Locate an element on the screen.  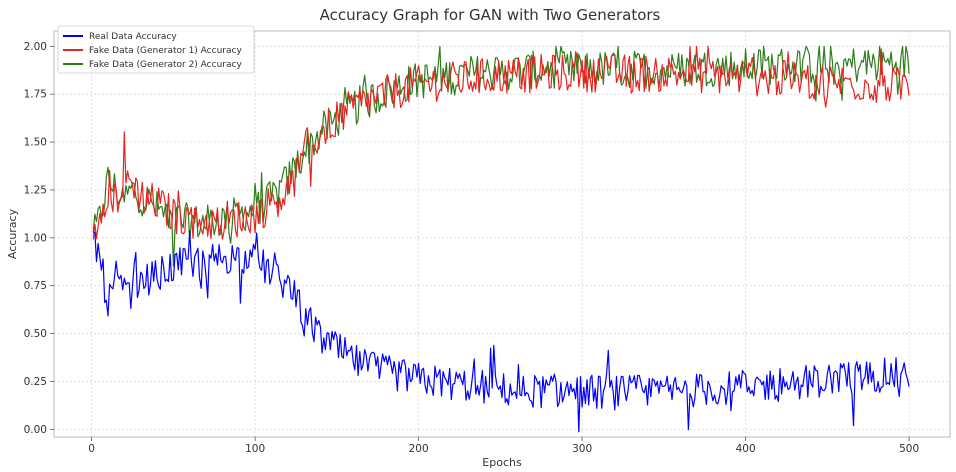
legend-label: Real Data Accuracy is located at coordinates (133, 37).